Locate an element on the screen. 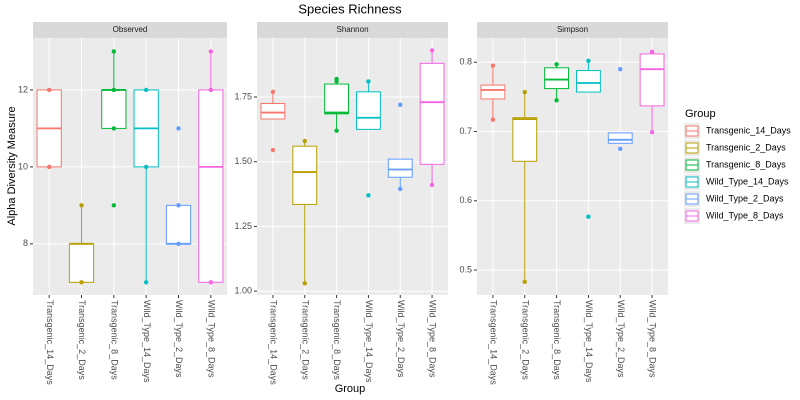  facet-label: Shannon is located at coordinates (352, 29).